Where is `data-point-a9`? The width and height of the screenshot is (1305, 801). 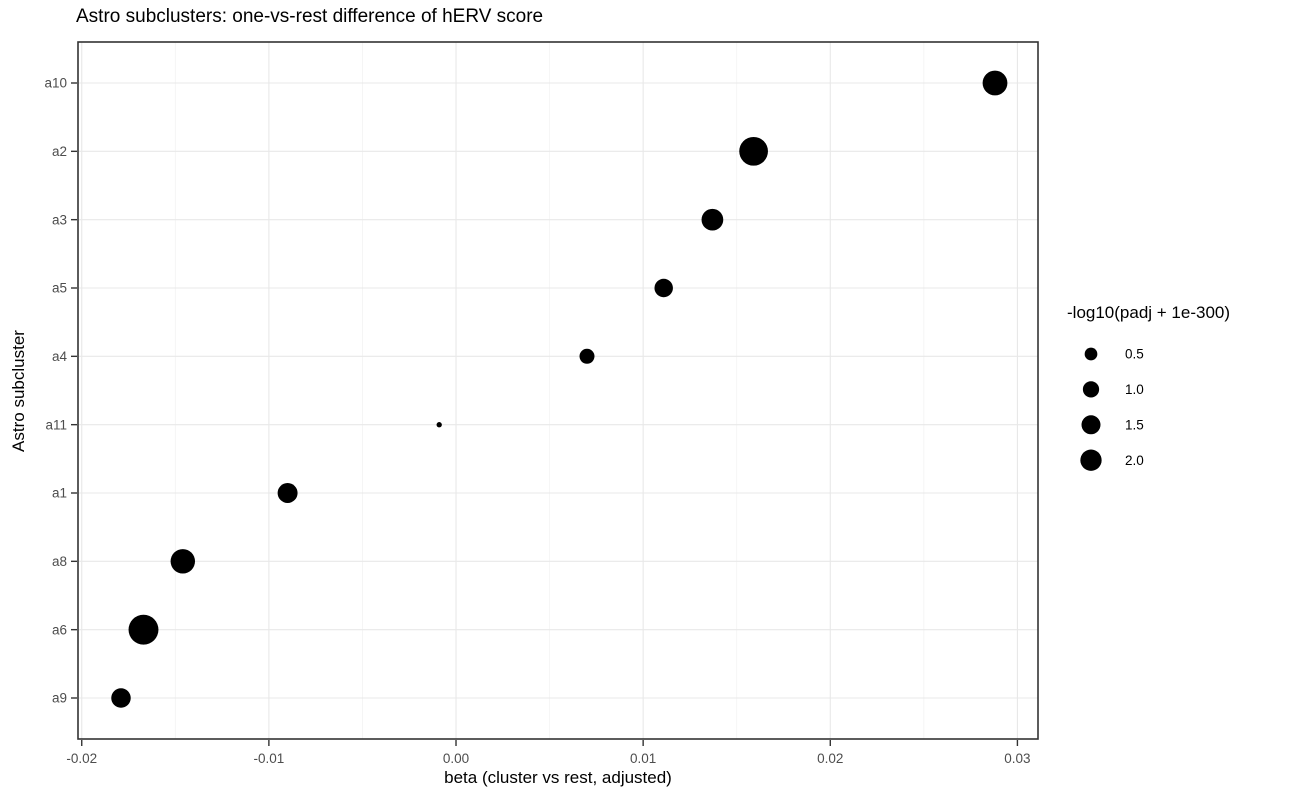 data-point-a9 is located at coordinates (121, 698).